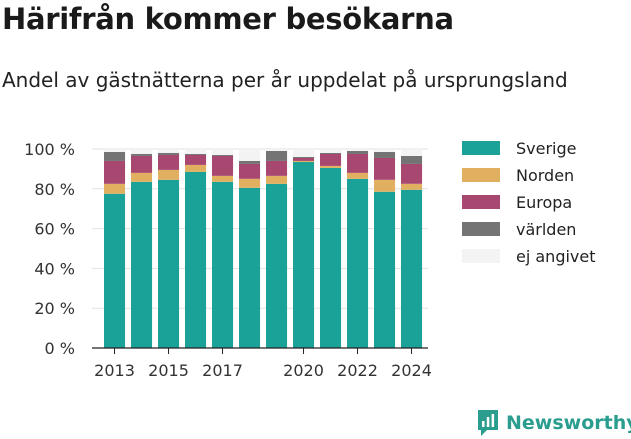  Describe the element at coordinates (222, 370) in the screenshot. I see `x-tick-label: 2017` at that location.